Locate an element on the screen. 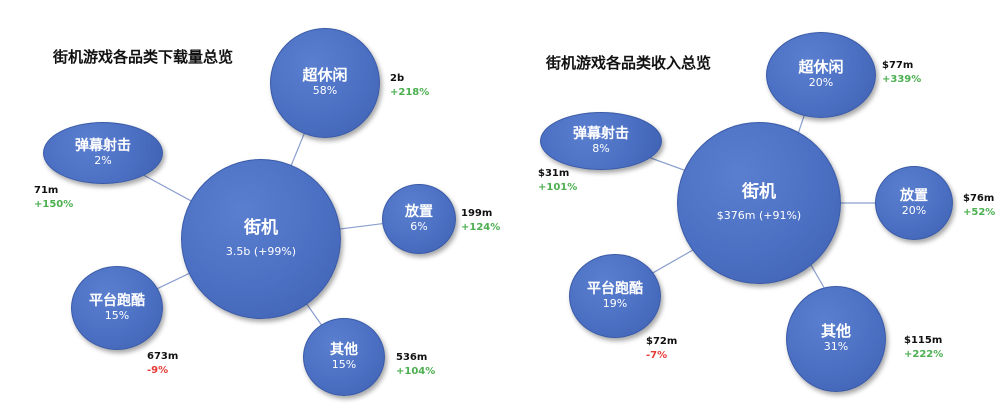 The width and height of the screenshot is (1000, 411). stat-platformer: $72m -7% is located at coordinates (661, 348).